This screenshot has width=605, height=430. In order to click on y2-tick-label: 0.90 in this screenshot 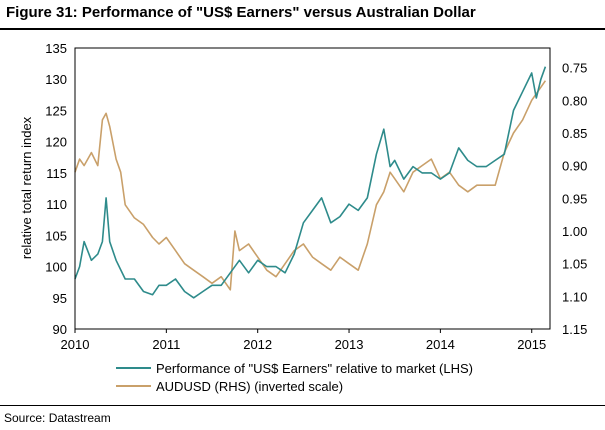, I will do `click(574, 166)`.